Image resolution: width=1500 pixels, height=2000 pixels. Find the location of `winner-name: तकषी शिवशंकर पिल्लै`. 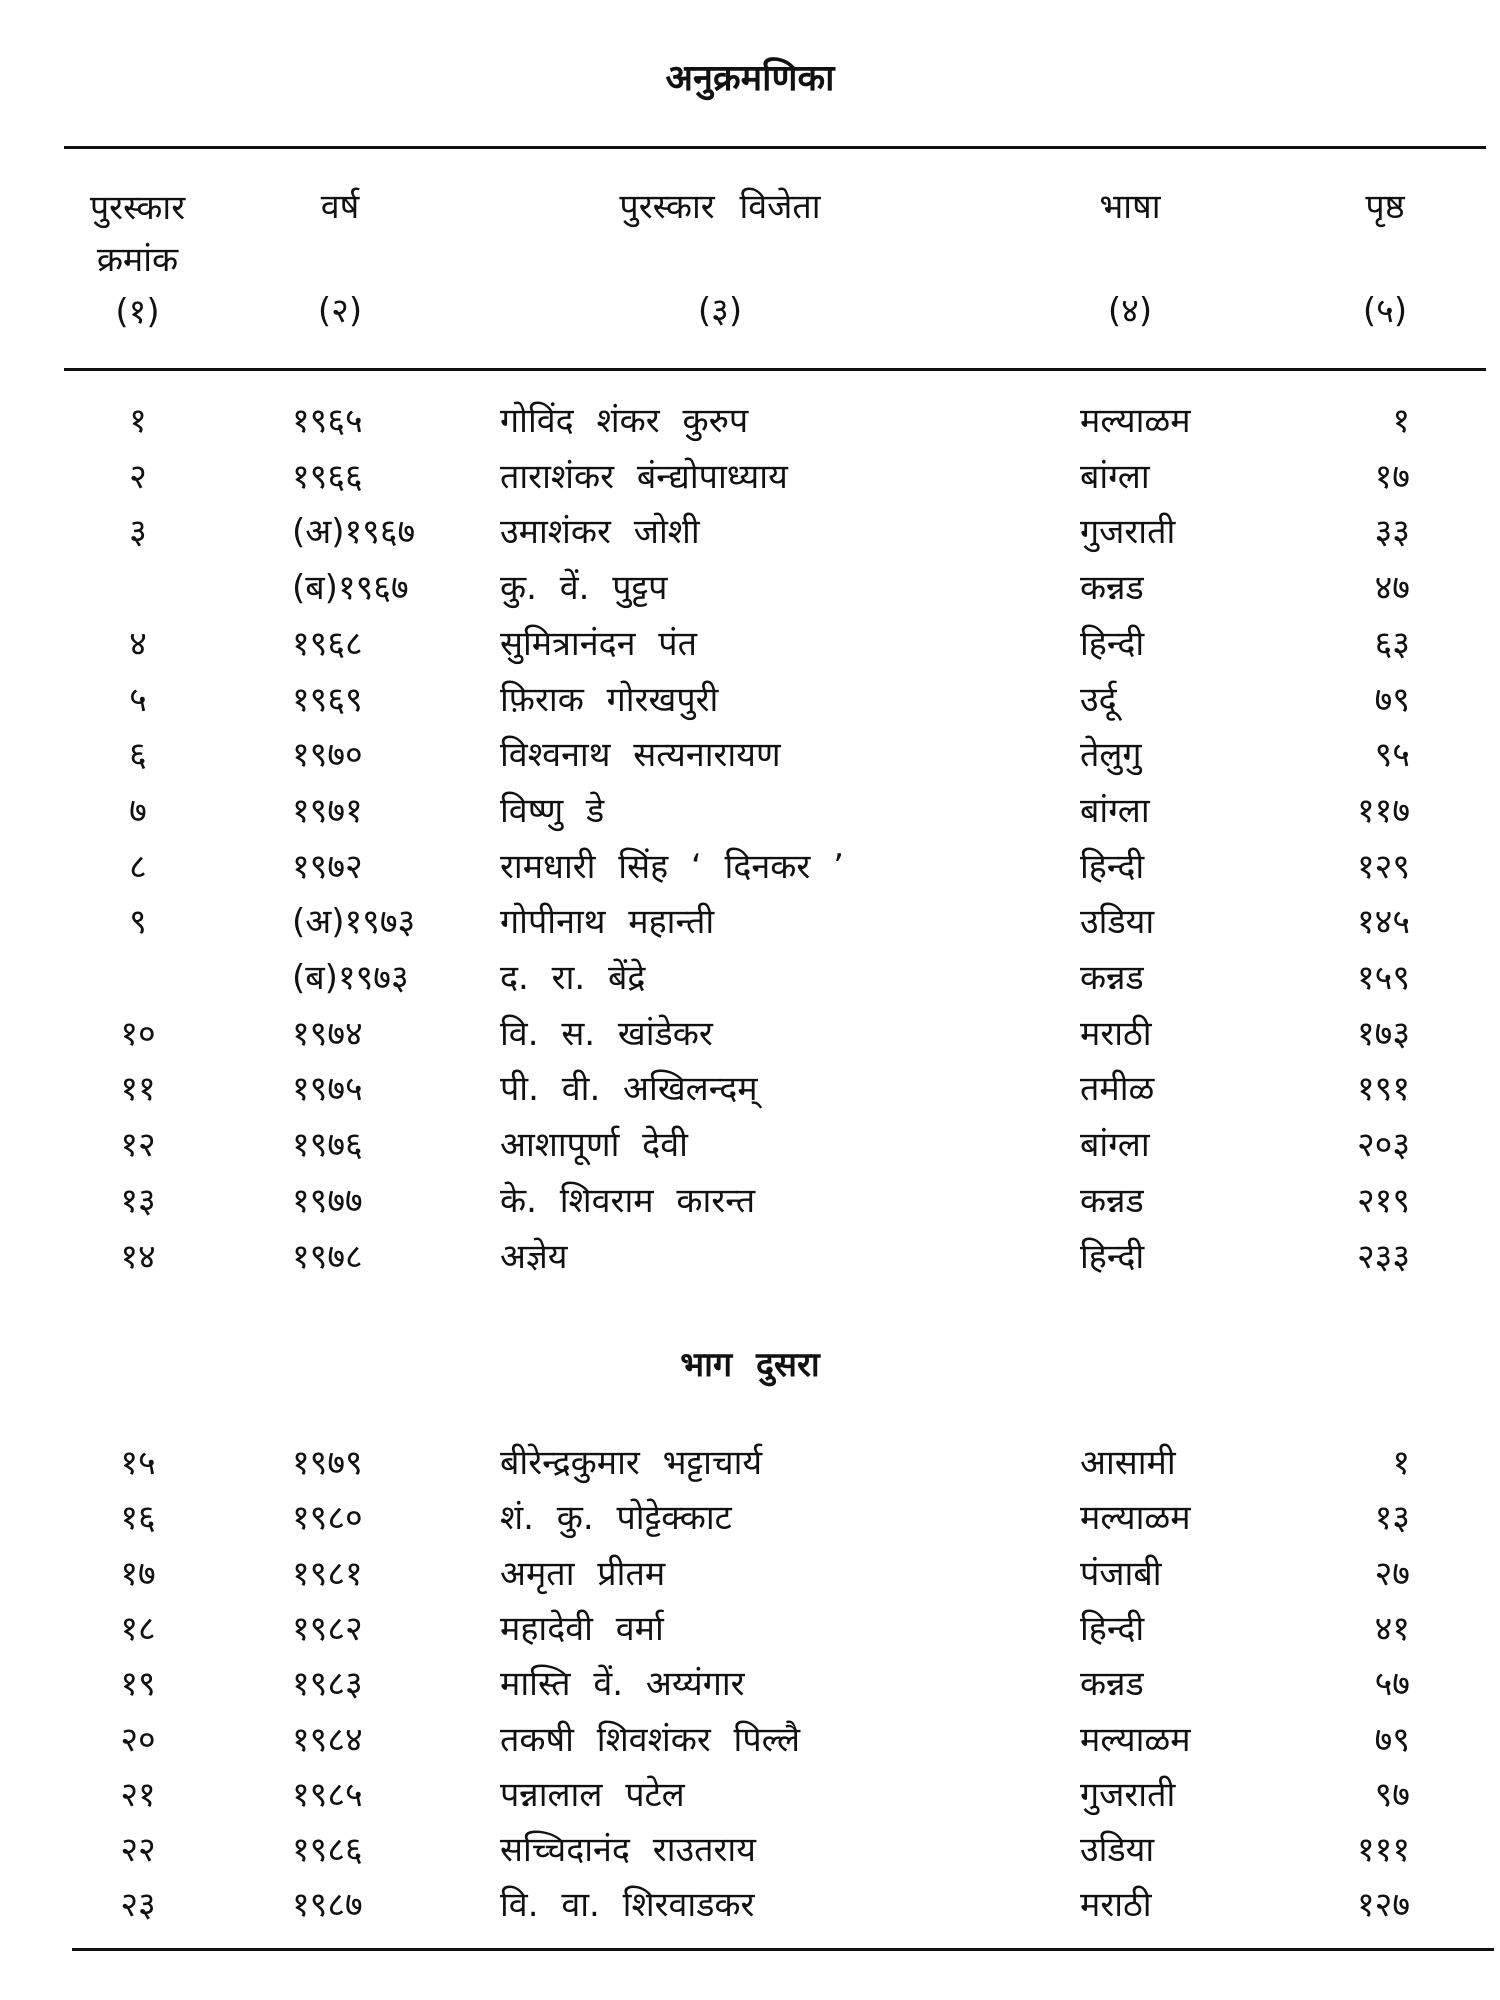

winner-name: तकषी शिवशंकर पिल्लै is located at coordinates (650, 1739).